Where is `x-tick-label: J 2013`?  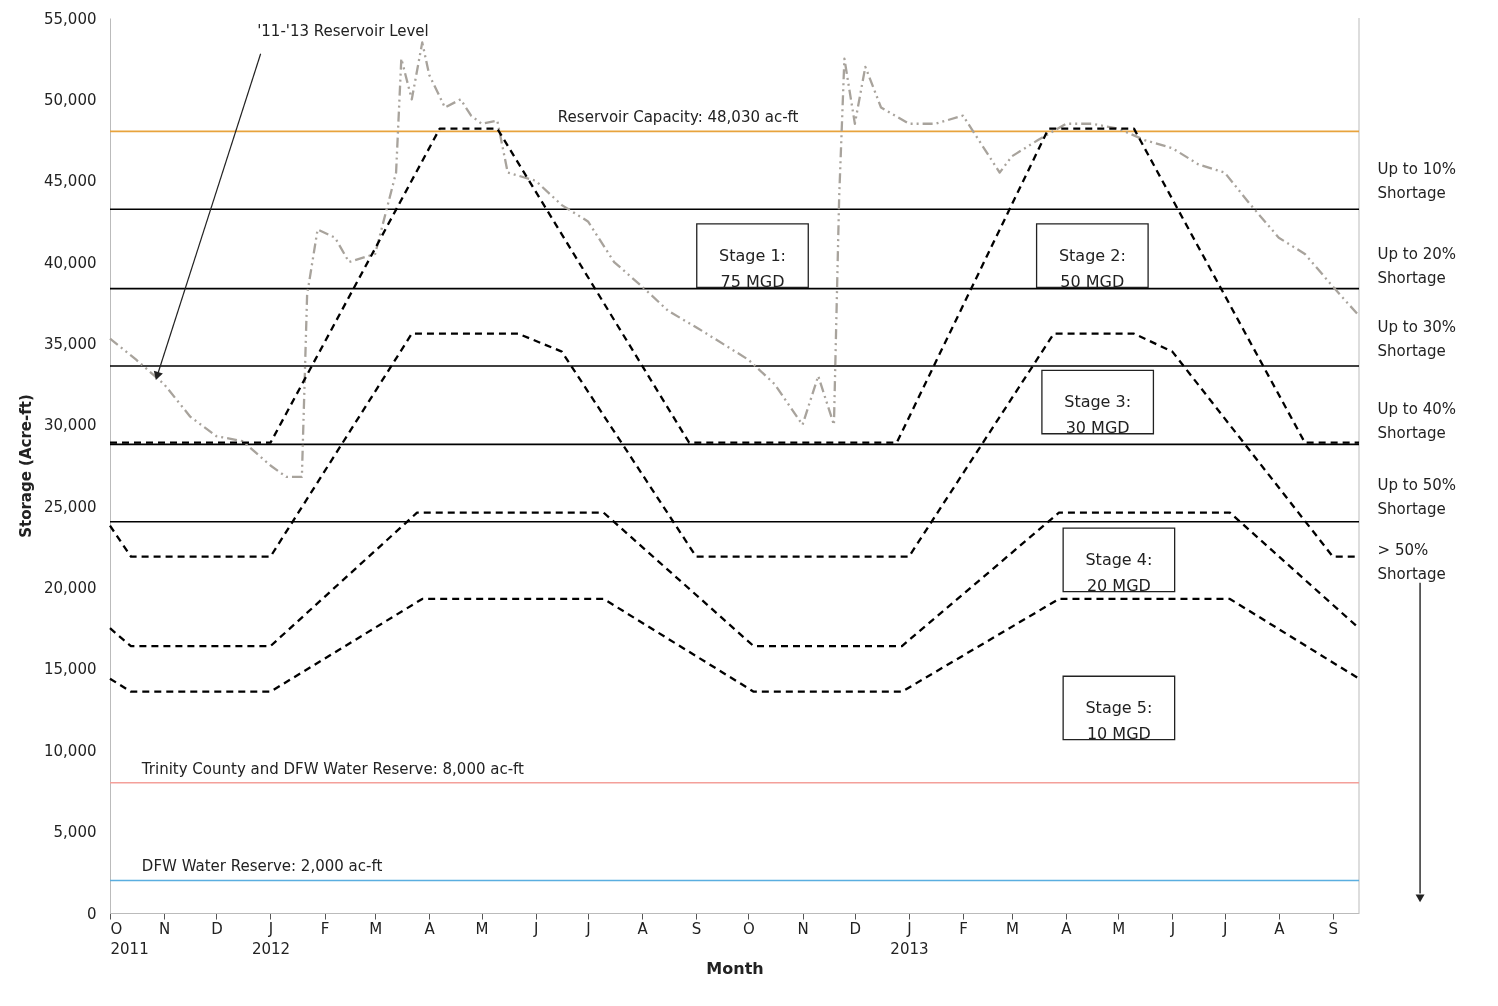
x-tick-label: J 2013 is located at coordinates (909, 938).